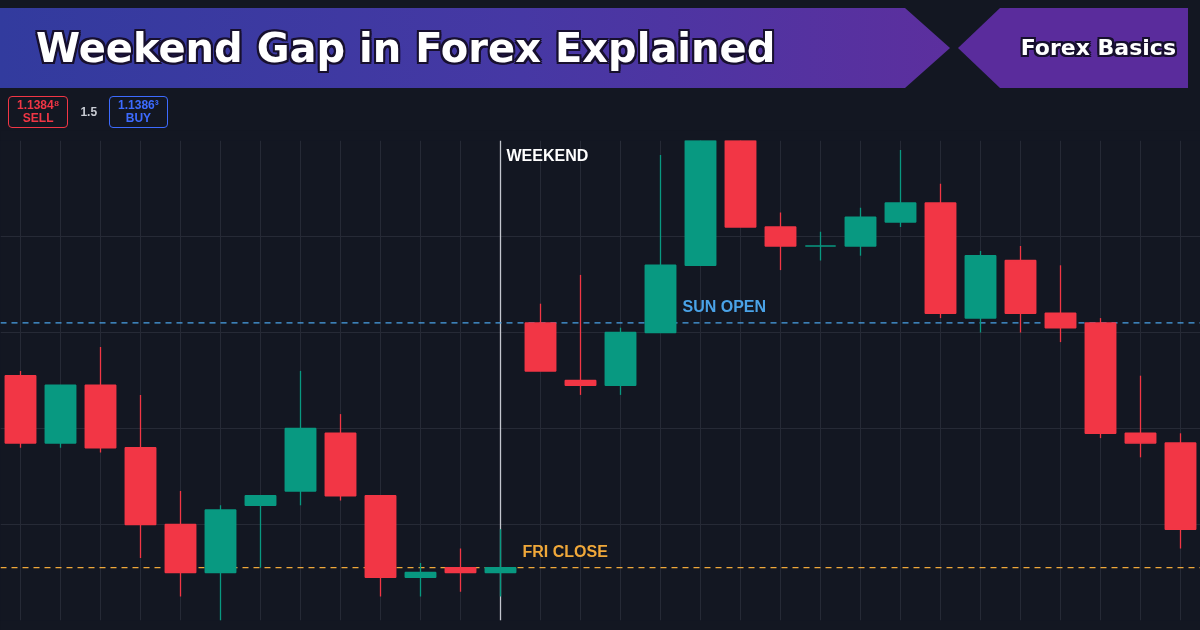 This screenshot has height=630, width=1200. What do you see at coordinates (406, 48) in the screenshot?
I see `chart-title: Weekend Gap in Forex Explained` at bounding box center [406, 48].